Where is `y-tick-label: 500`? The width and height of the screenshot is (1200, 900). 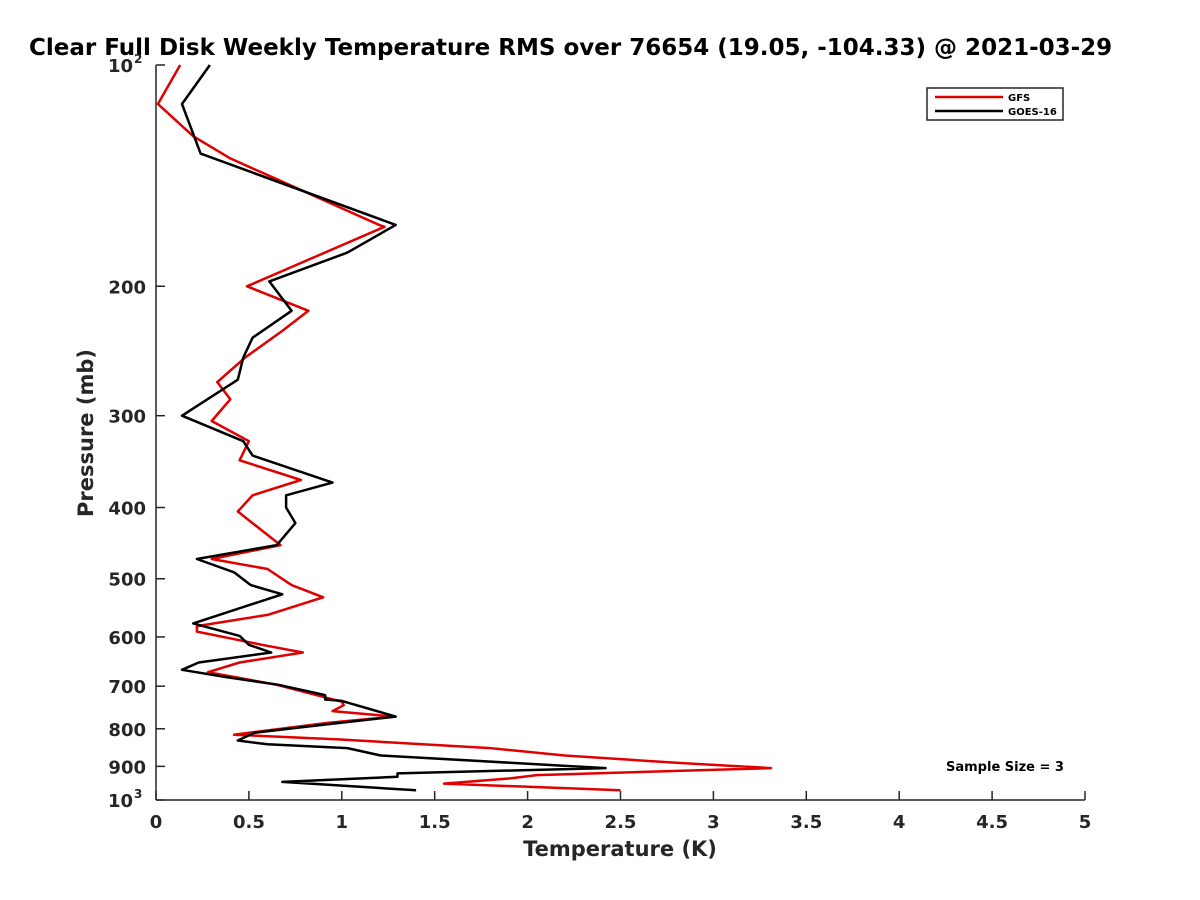
y-tick-label: 500 is located at coordinates (127, 580).